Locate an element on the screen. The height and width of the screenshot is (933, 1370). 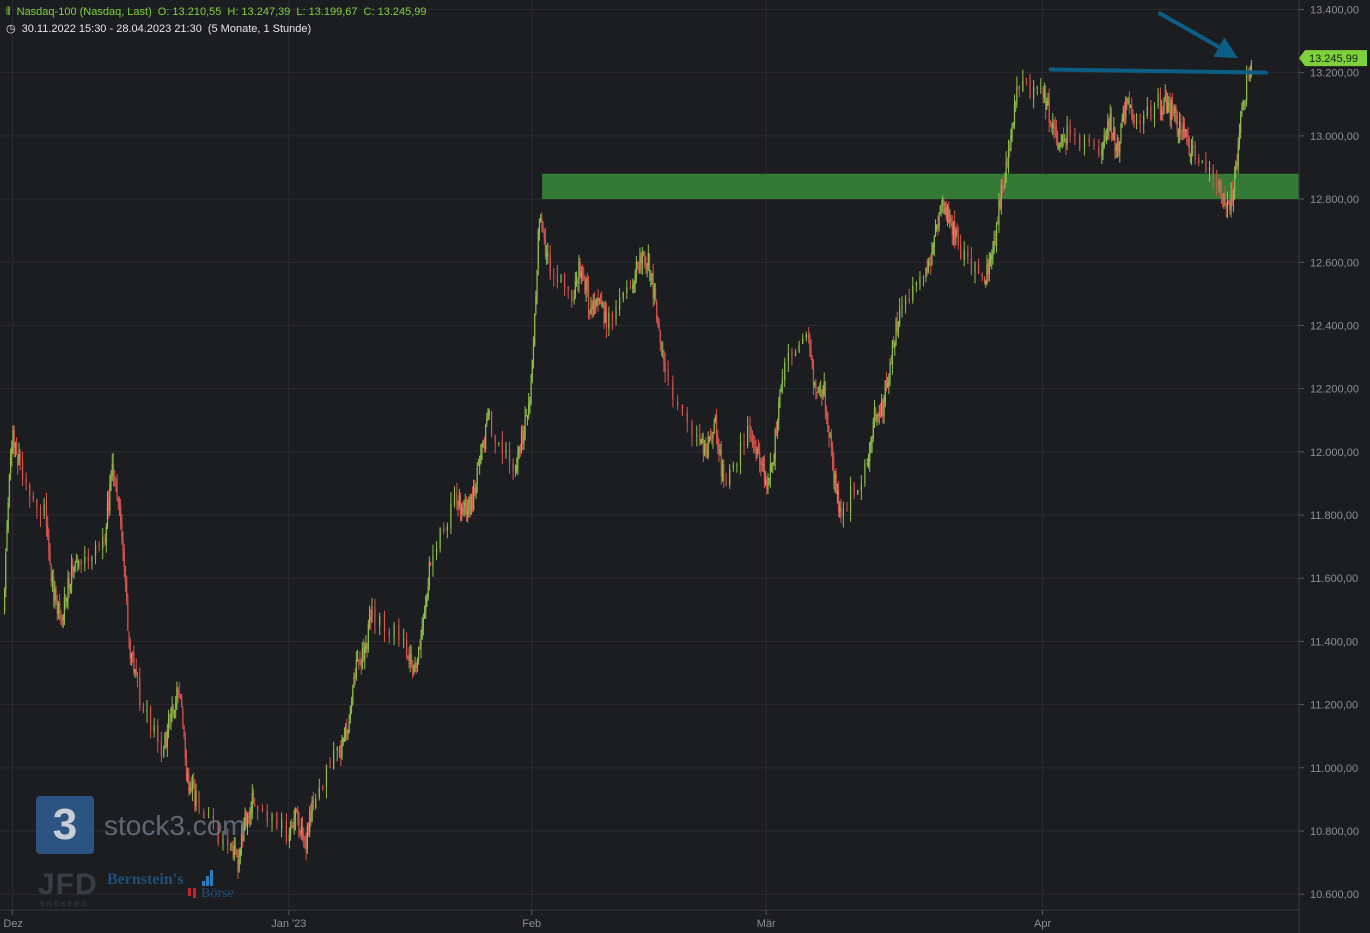
arrow-shaft is located at coordinates (1193, 32).